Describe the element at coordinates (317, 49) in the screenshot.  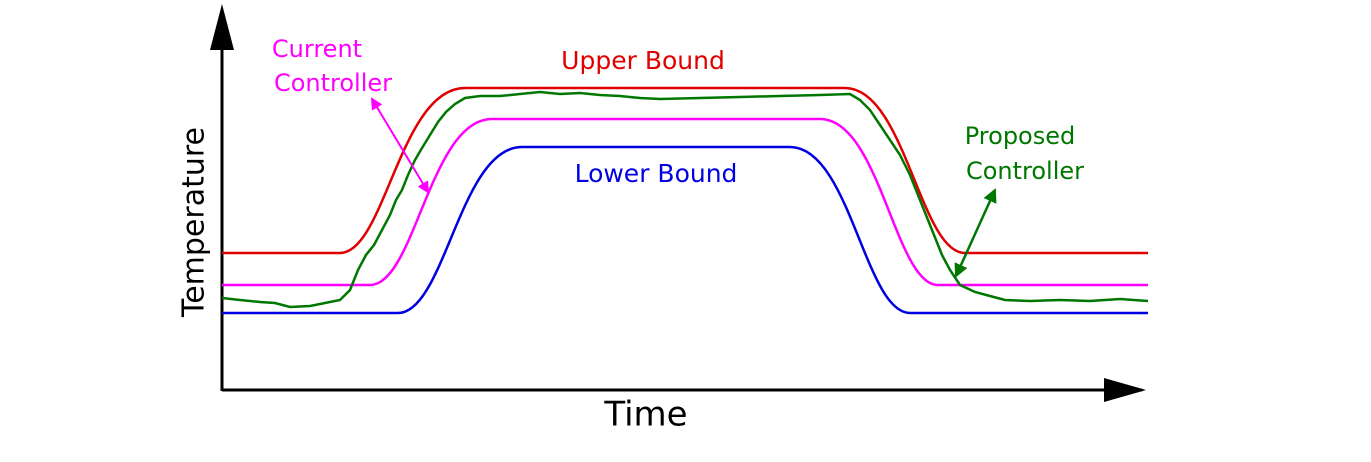
I see `current-controller-label: Current` at that location.